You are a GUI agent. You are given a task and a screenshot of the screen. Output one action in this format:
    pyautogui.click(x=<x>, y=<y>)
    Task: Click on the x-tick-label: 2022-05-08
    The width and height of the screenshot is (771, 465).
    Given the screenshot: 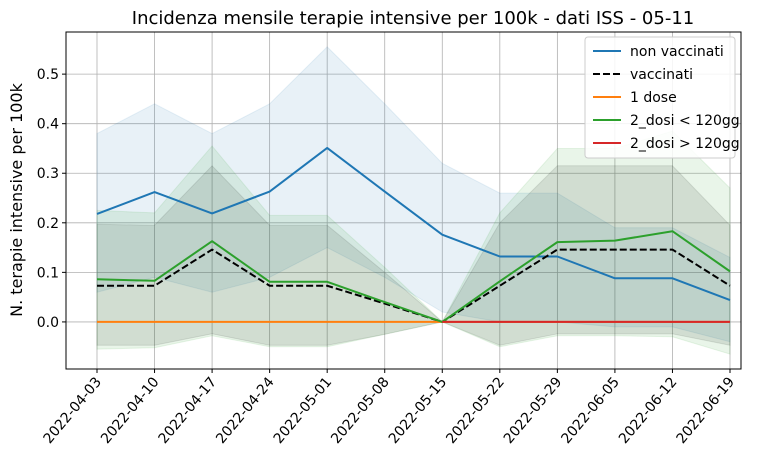 What is the action you would take?
    pyautogui.click(x=360, y=410)
    